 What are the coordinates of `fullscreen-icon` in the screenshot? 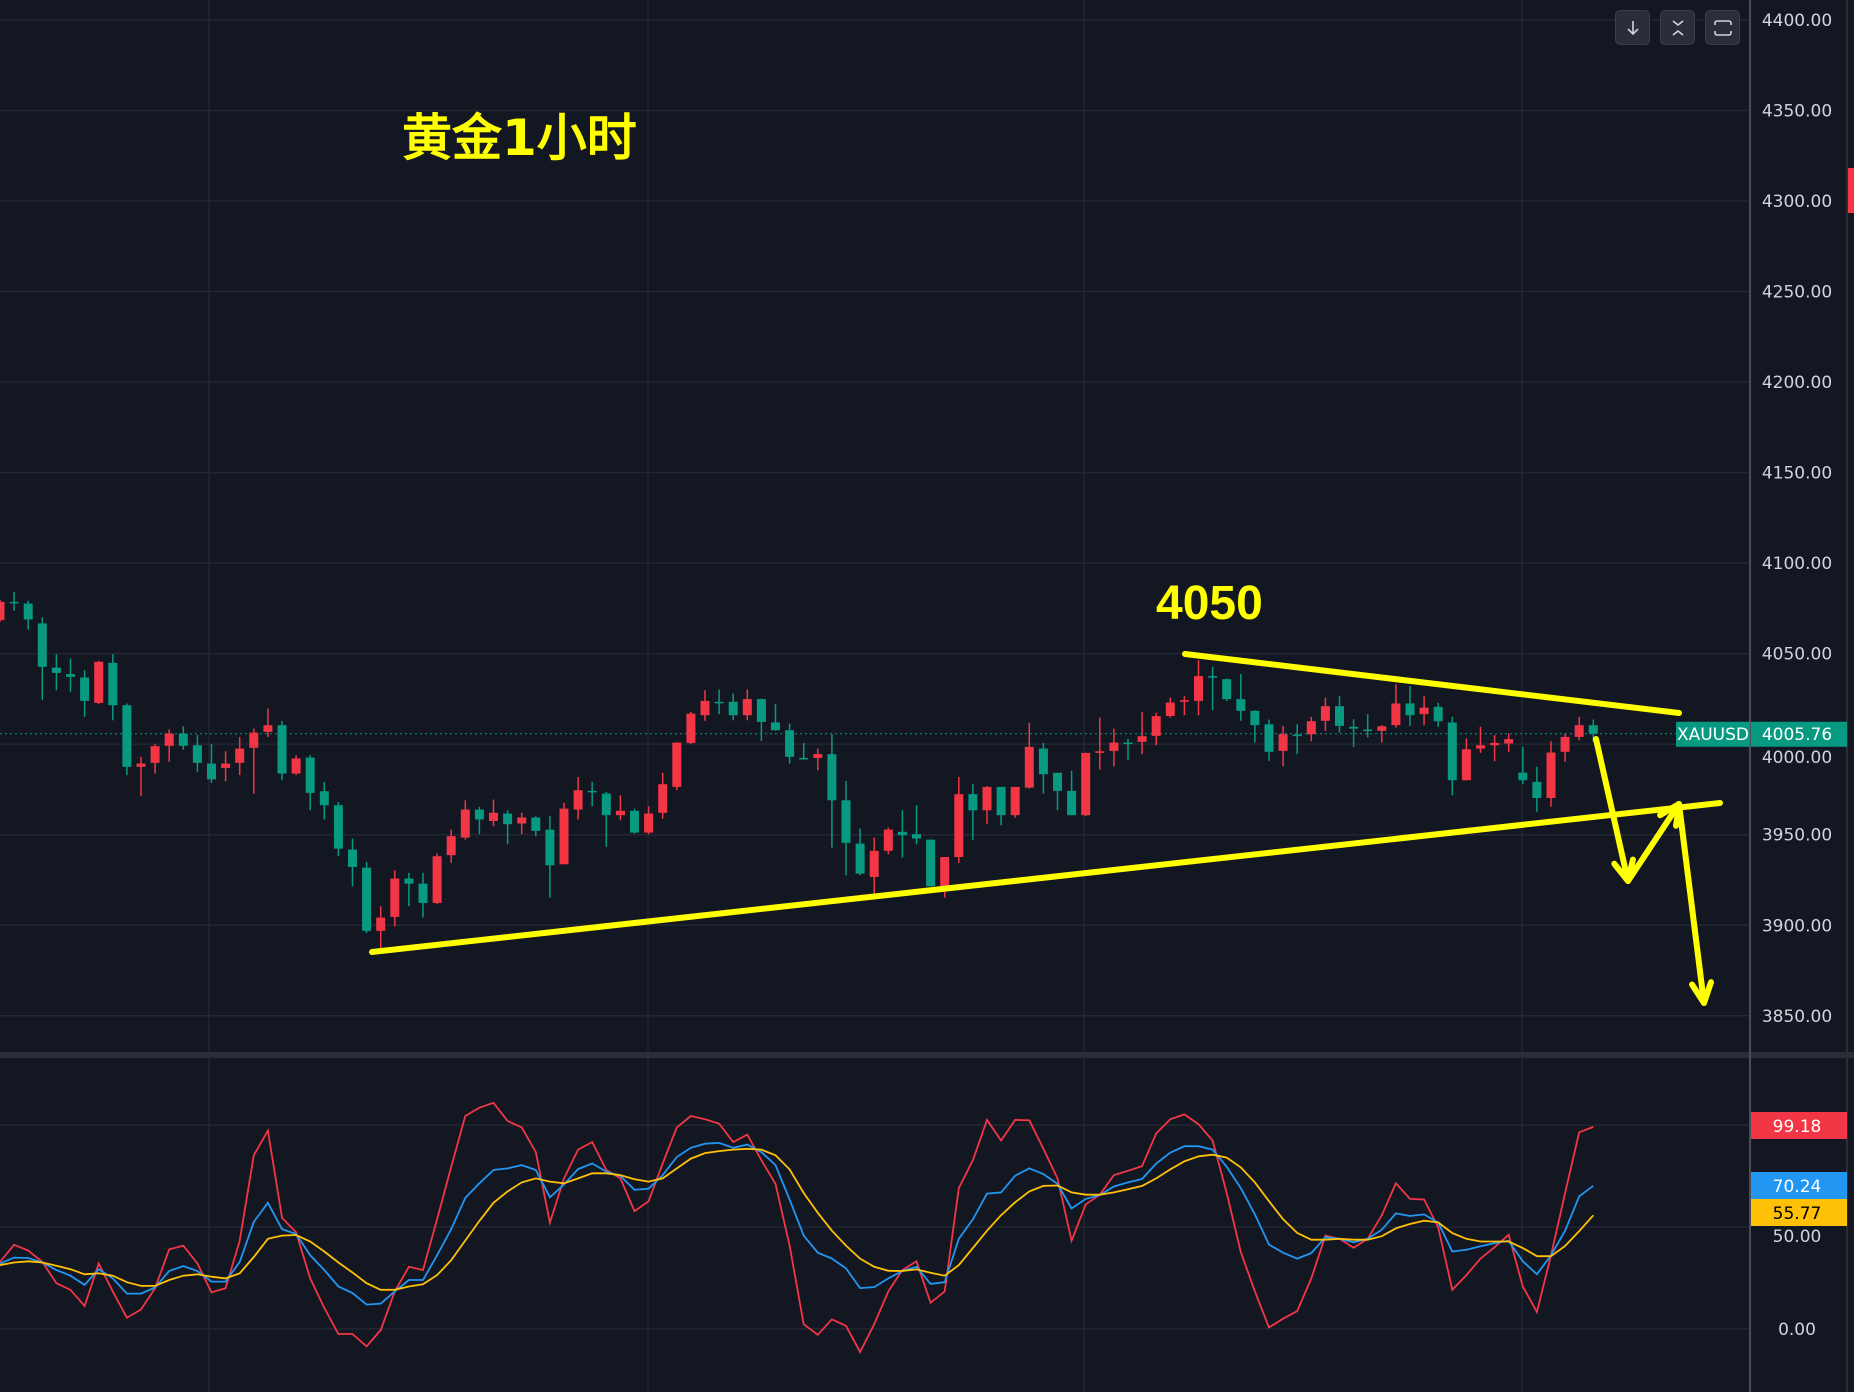 It's located at (1722, 27).